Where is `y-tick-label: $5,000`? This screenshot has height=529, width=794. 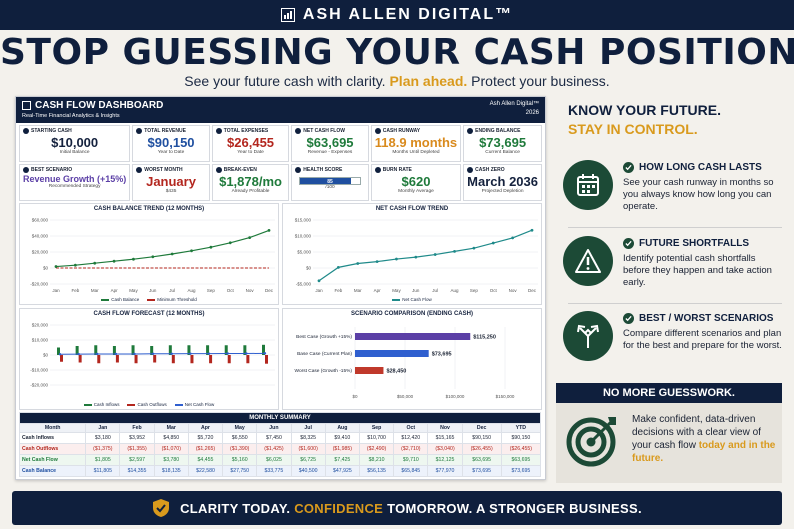 y-tick-label: $5,000 is located at coordinates (304, 252).